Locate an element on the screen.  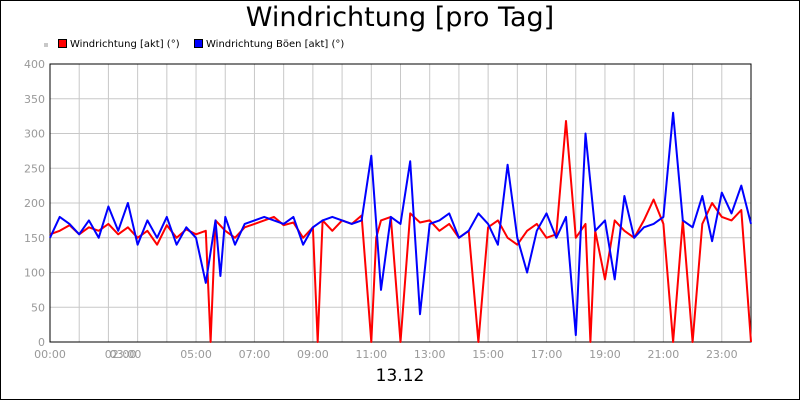
x-tick-label: 02:00 is located at coordinates (121, 354).